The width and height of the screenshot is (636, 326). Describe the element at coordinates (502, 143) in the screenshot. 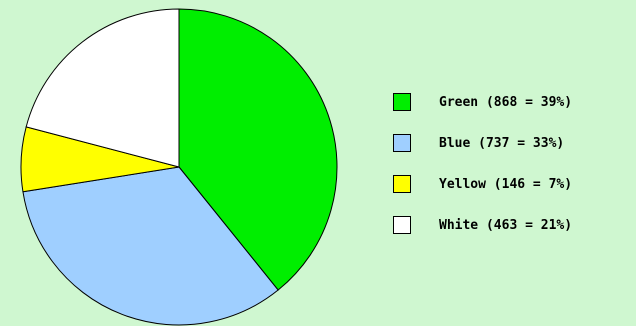

I see `legend-label-blue: Blue (737 = 33%)` at that location.